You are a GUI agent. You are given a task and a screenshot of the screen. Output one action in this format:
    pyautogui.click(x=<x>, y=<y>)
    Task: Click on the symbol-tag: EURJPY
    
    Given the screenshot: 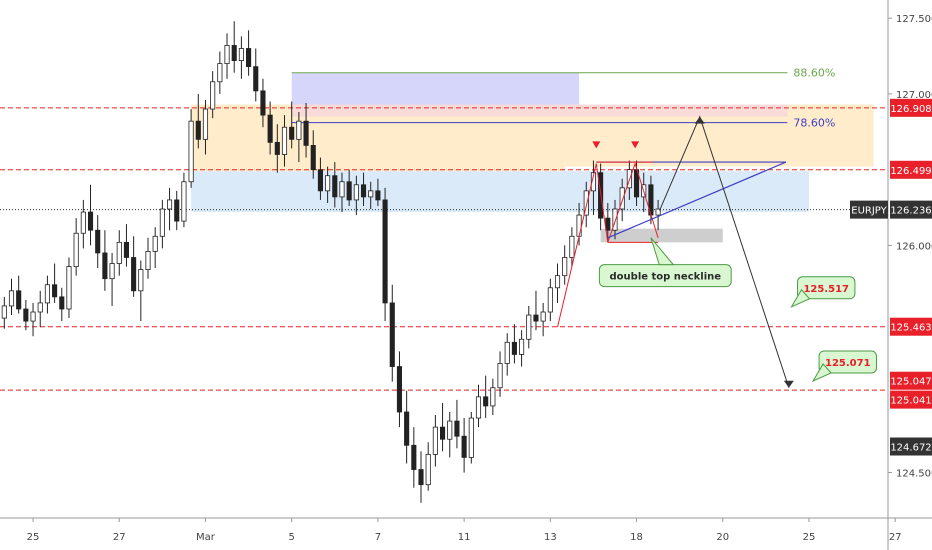 What is the action you would take?
    pyautogui.click(x=869, y=209)
    